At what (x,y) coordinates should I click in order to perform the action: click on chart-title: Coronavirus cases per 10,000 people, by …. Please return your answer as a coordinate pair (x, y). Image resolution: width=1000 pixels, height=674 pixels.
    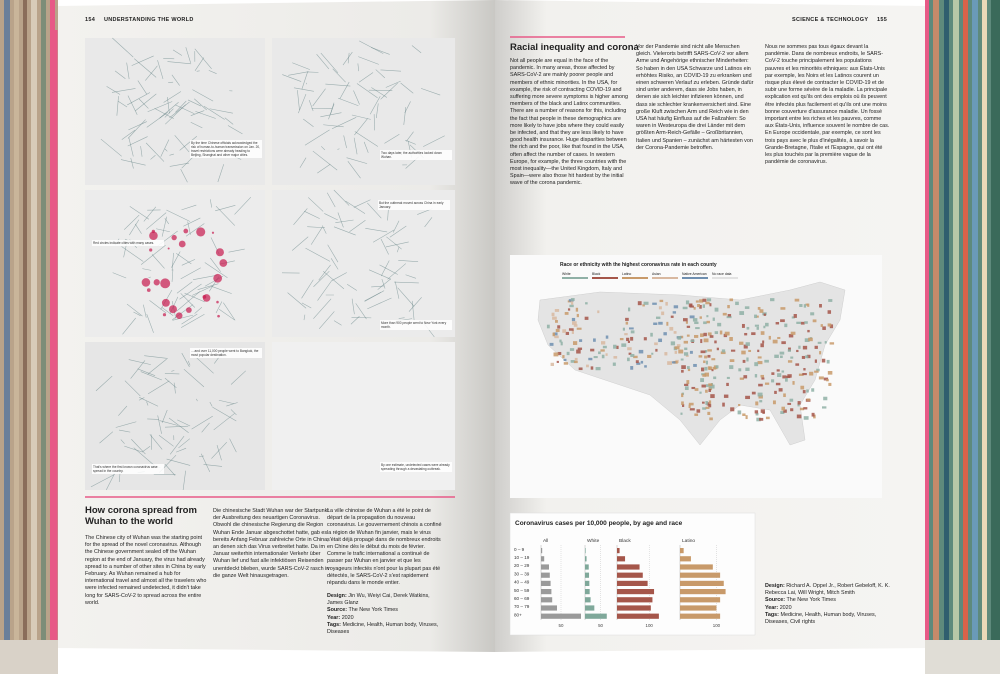
    Looking at the image, I should click on (599, 523).